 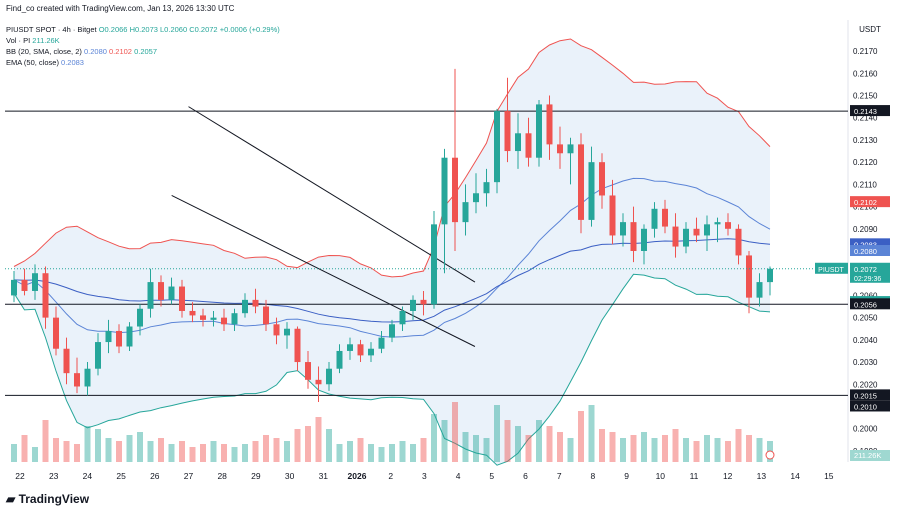 I want to click on volume-badge, so click(x=870, y=455).